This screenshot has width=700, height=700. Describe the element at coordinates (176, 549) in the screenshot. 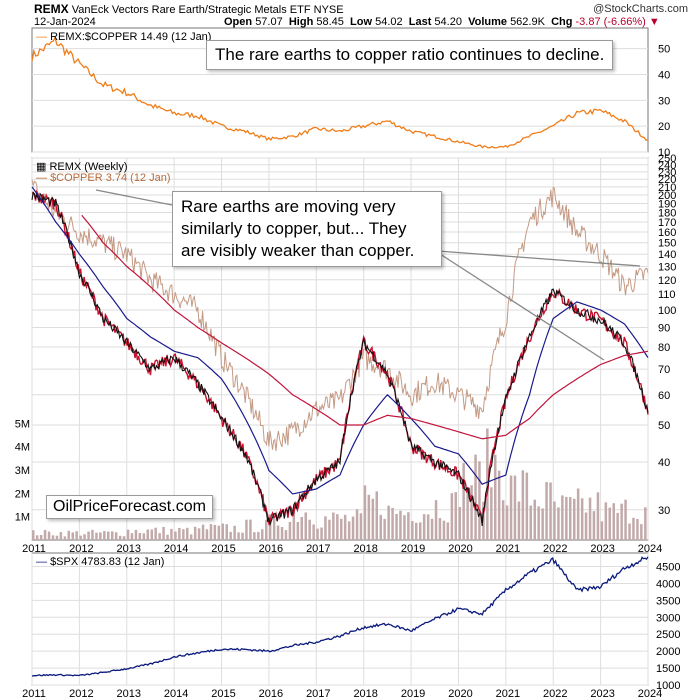

I see `main-x-tick: 2014` at that location.